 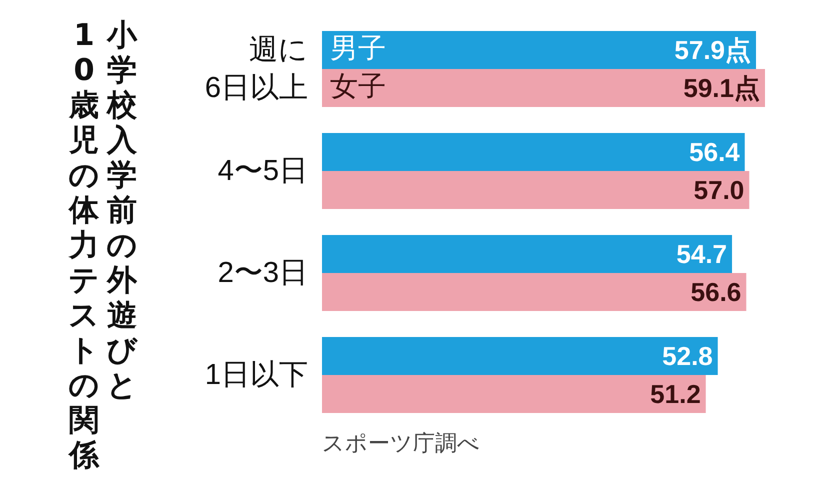 I want to click on series-label: 男子, so click(x=358, y=48).